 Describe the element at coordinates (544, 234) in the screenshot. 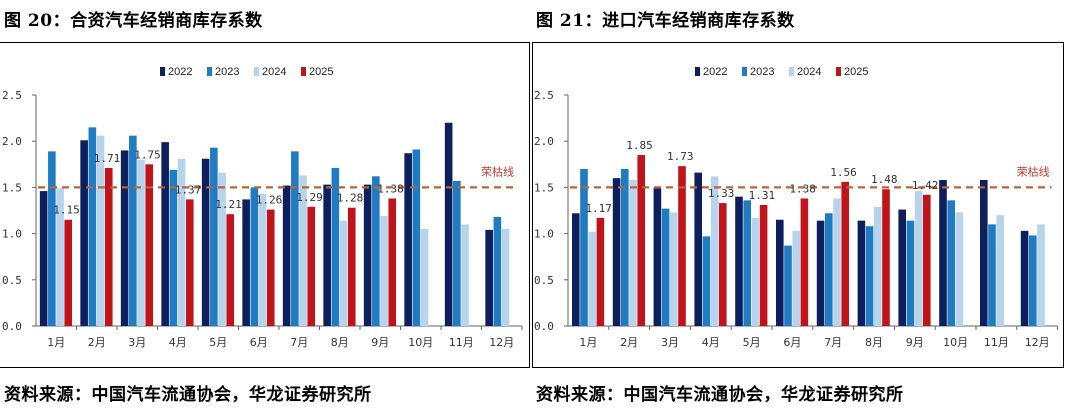

I see `y-tick-label: 1.0` at that location.